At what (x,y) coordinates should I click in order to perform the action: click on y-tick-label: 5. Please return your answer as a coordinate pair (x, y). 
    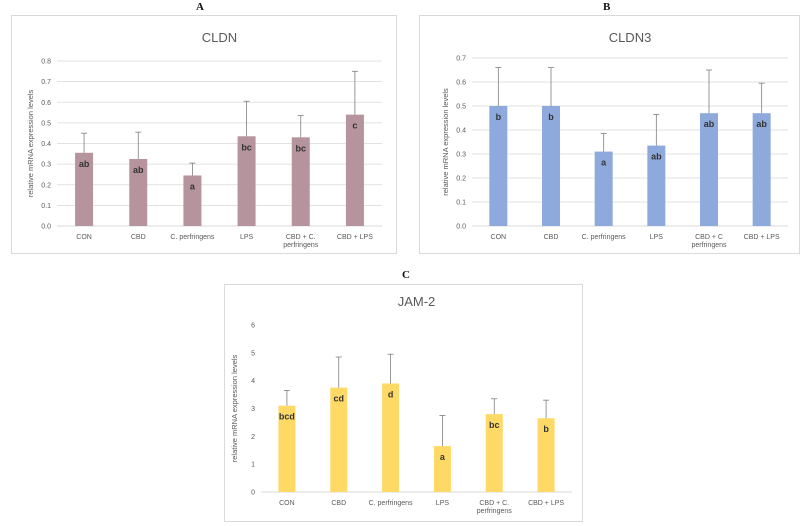
    Looking at the image, I should click on (253, 353).